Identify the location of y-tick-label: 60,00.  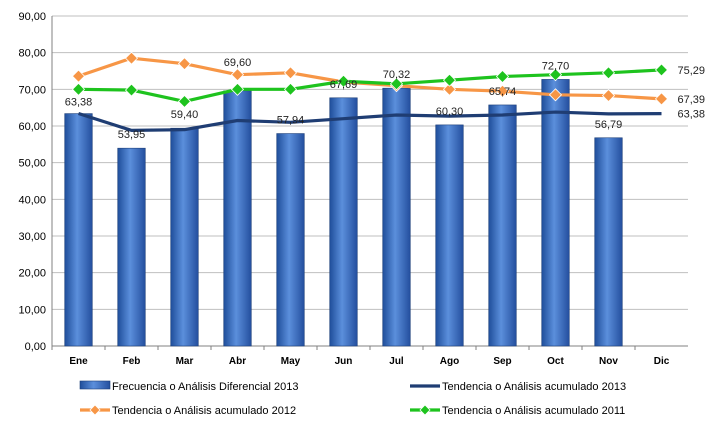
(32, 127).